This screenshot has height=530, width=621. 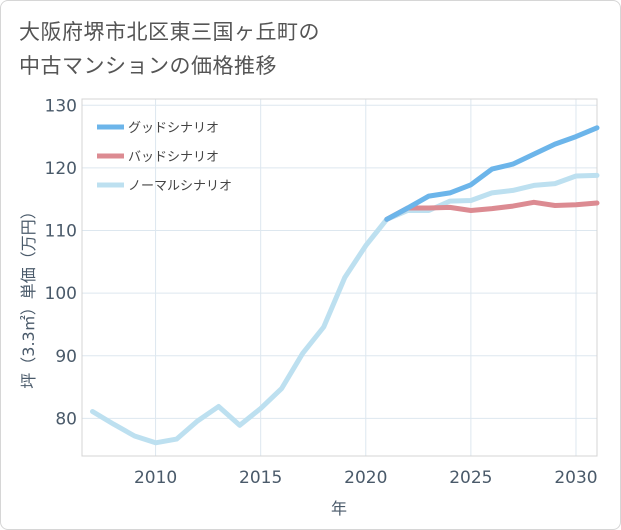 I want to click on x-tick-label: 2020, so click(x=365, y=478).